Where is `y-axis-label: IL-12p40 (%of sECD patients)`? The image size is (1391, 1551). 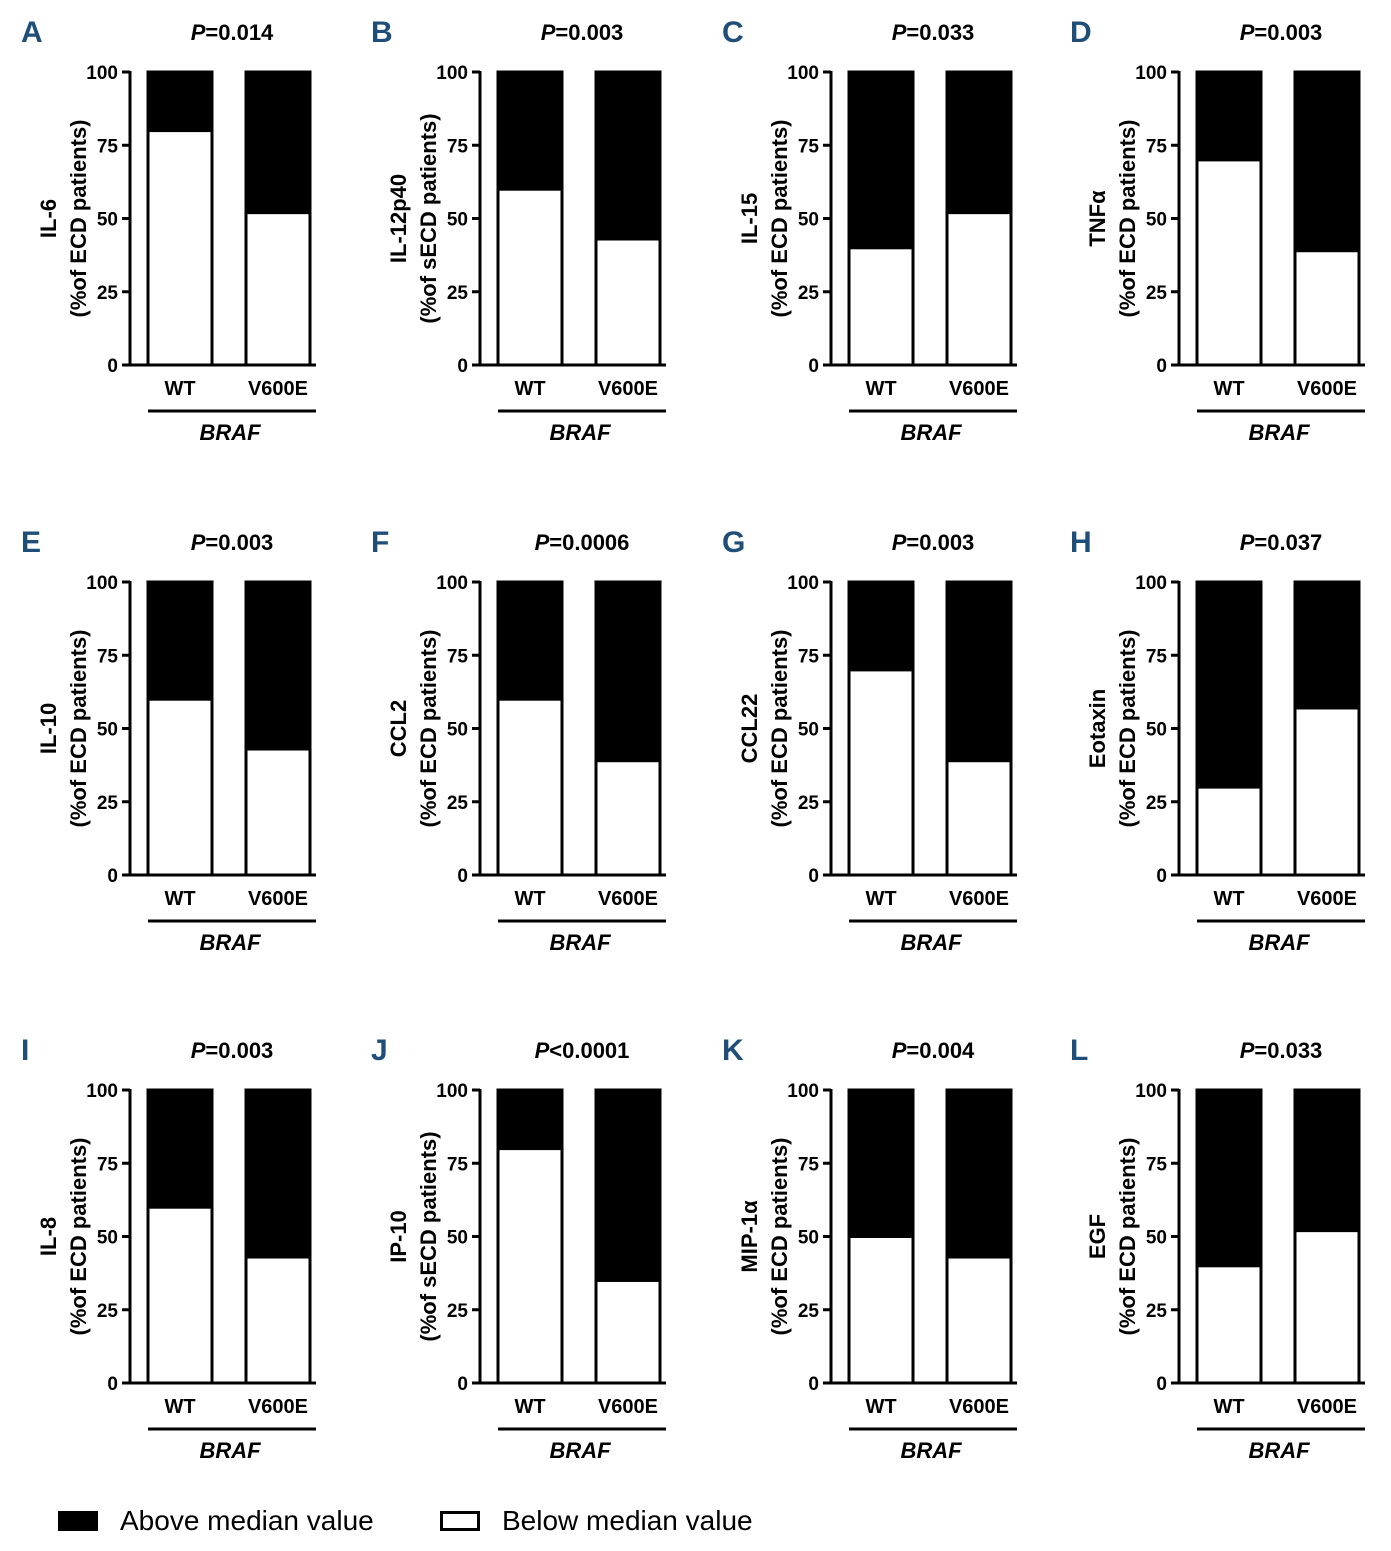 y-axis-label: IL-12p40 (%of sECD patients) is located at coordinates (413, 218).